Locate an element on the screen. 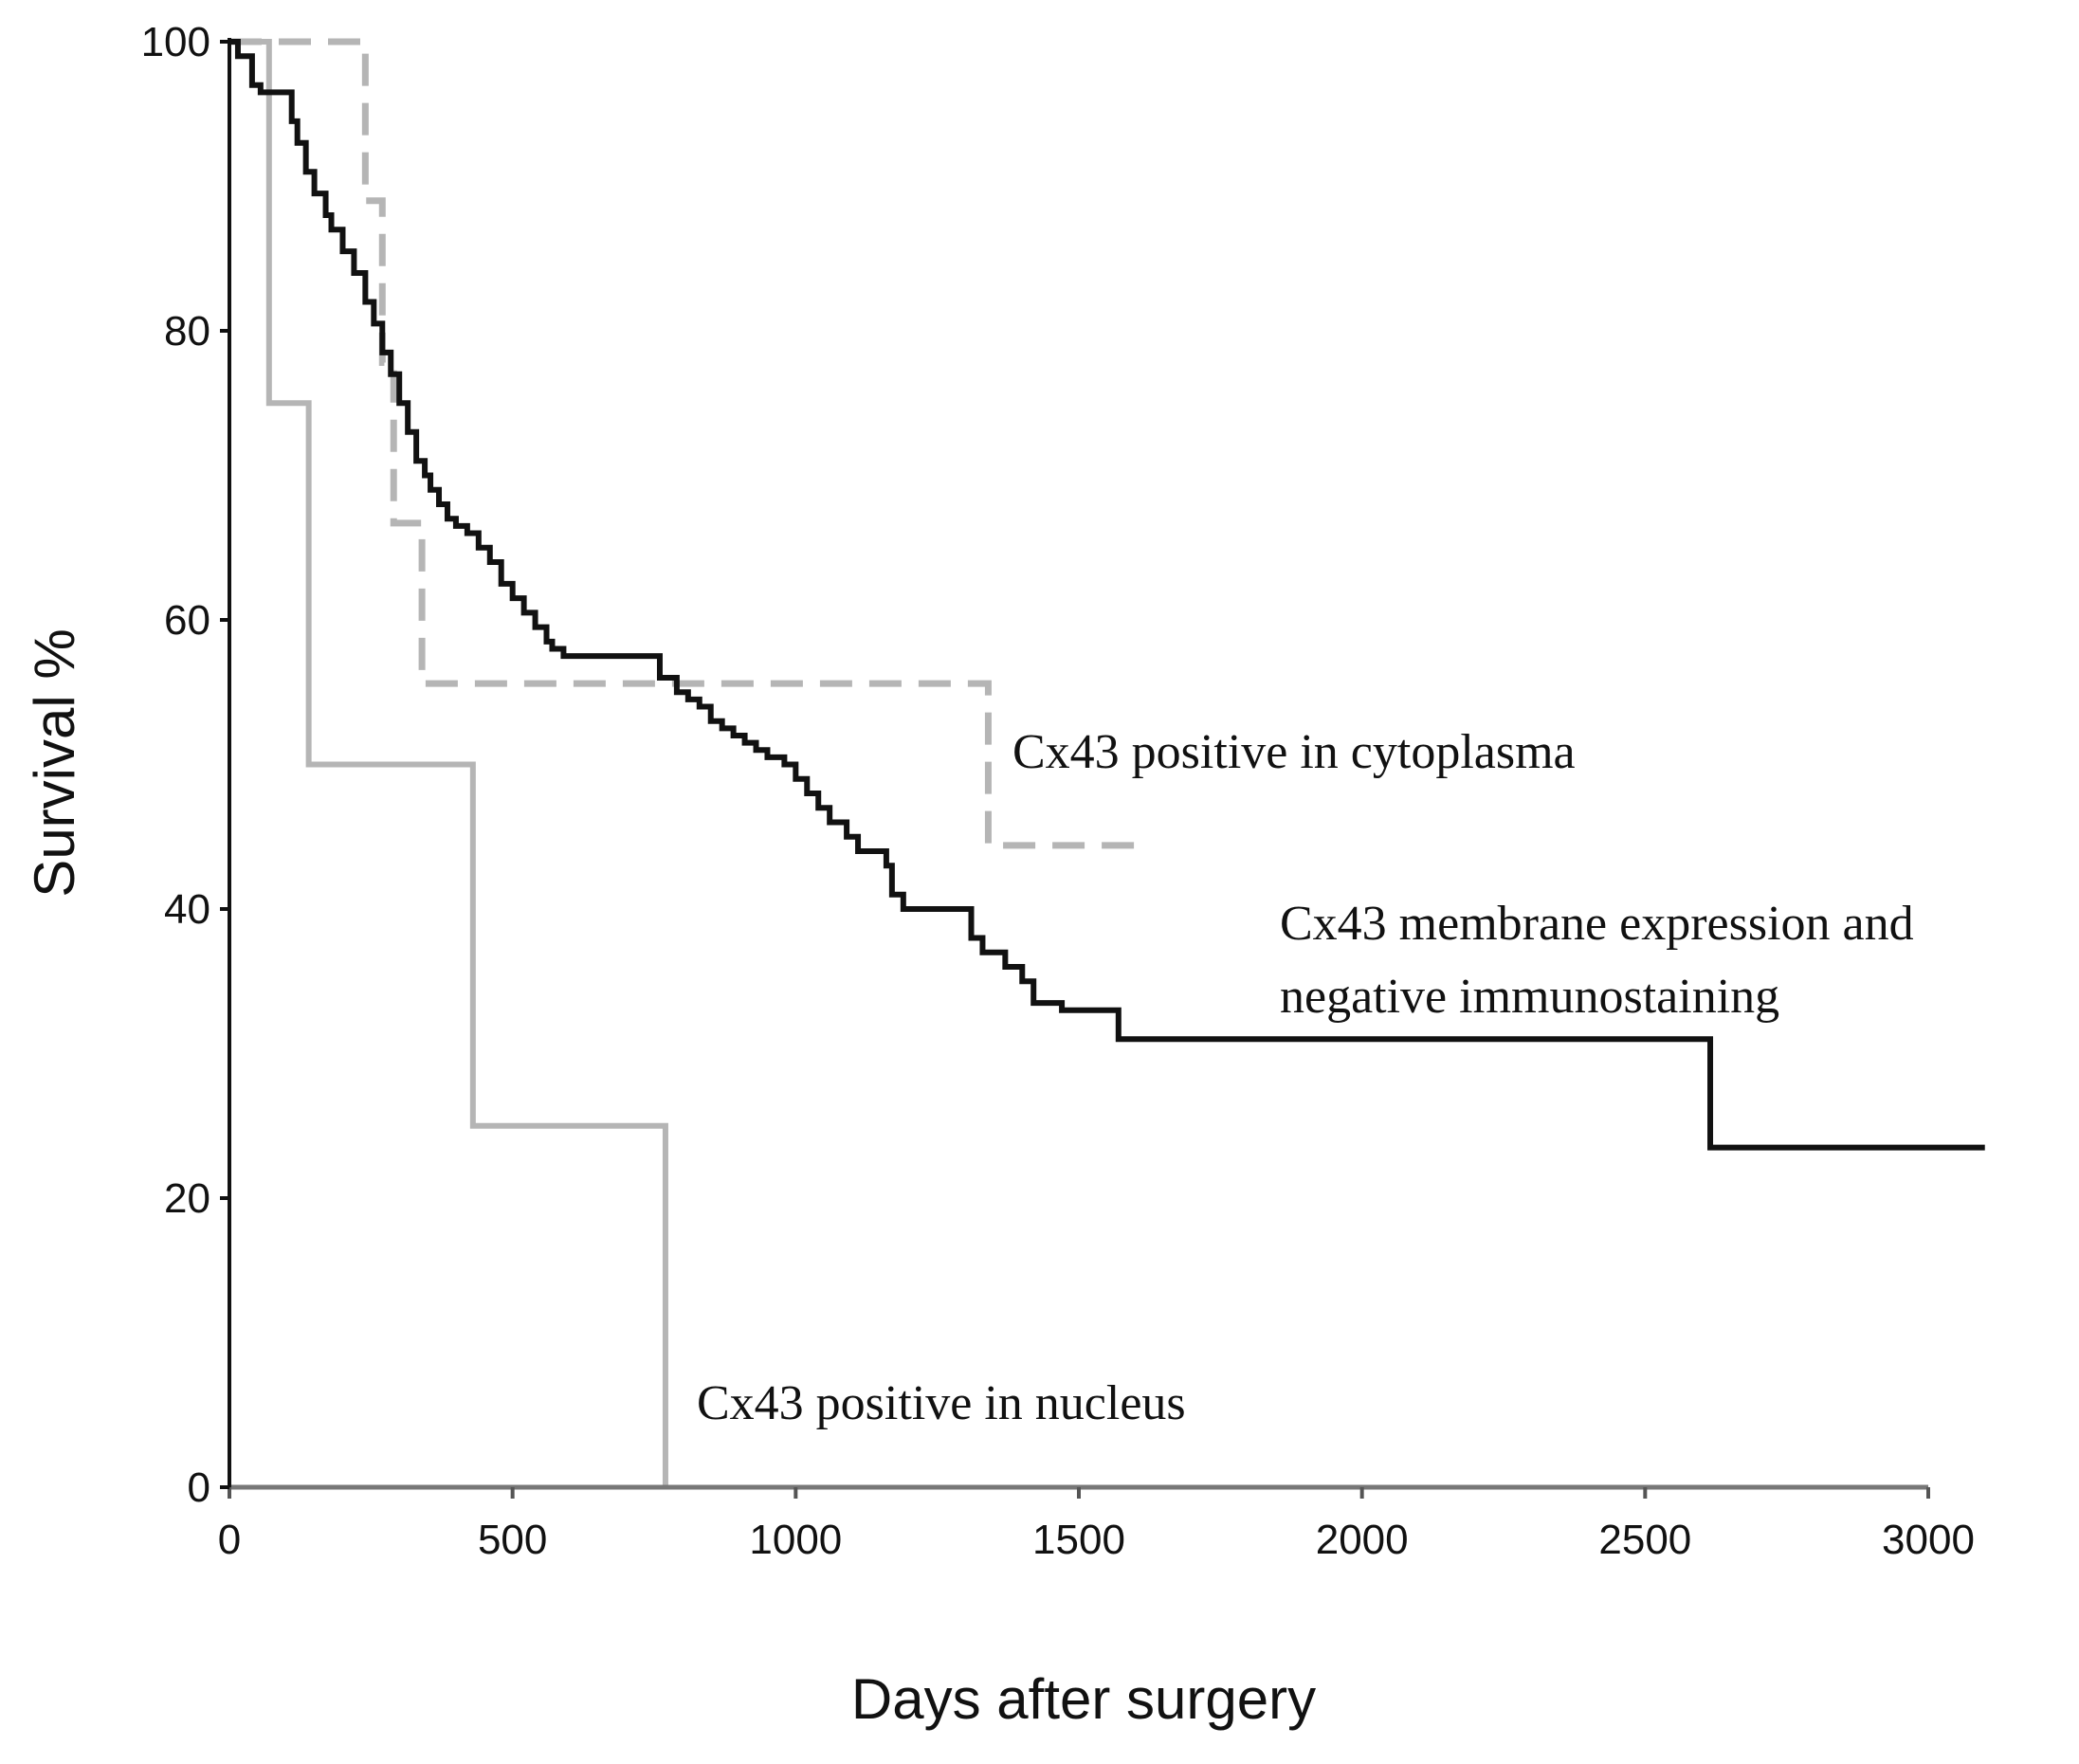 Image resolution: width=2079 pixels, height=1764 pixels. x-tick-label: 1000 is located at coordinates (796, 1540).